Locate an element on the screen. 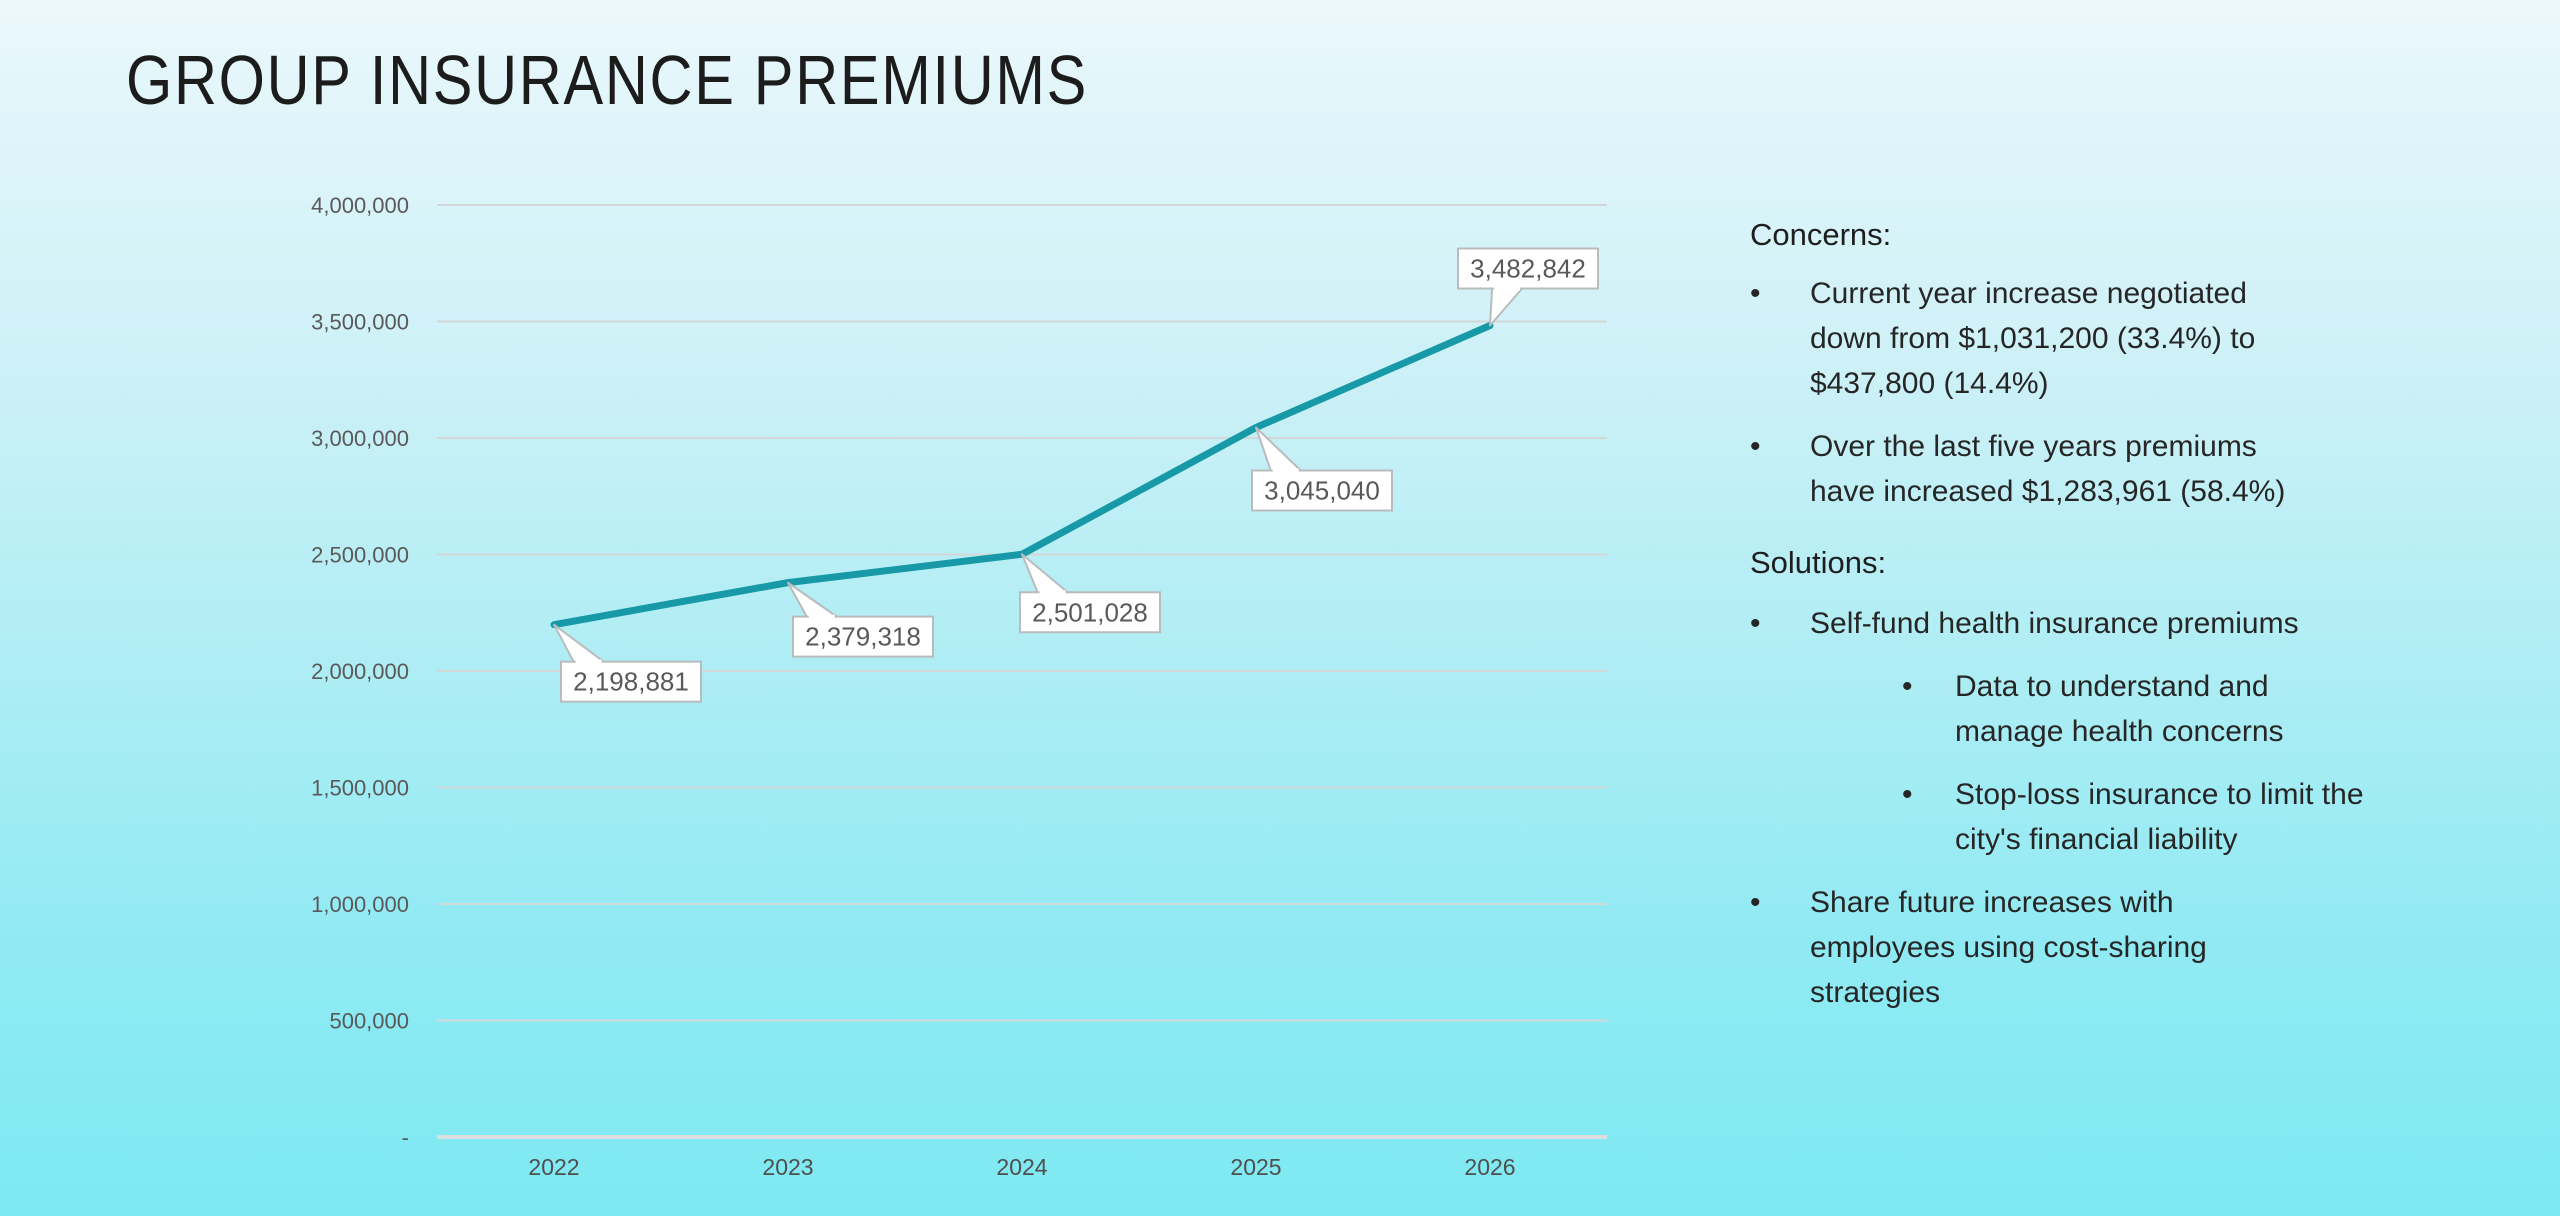 This screenshot has width=2560, height=1216. data-label-value: 3,482,842 is located at coordinates (1528, 268).